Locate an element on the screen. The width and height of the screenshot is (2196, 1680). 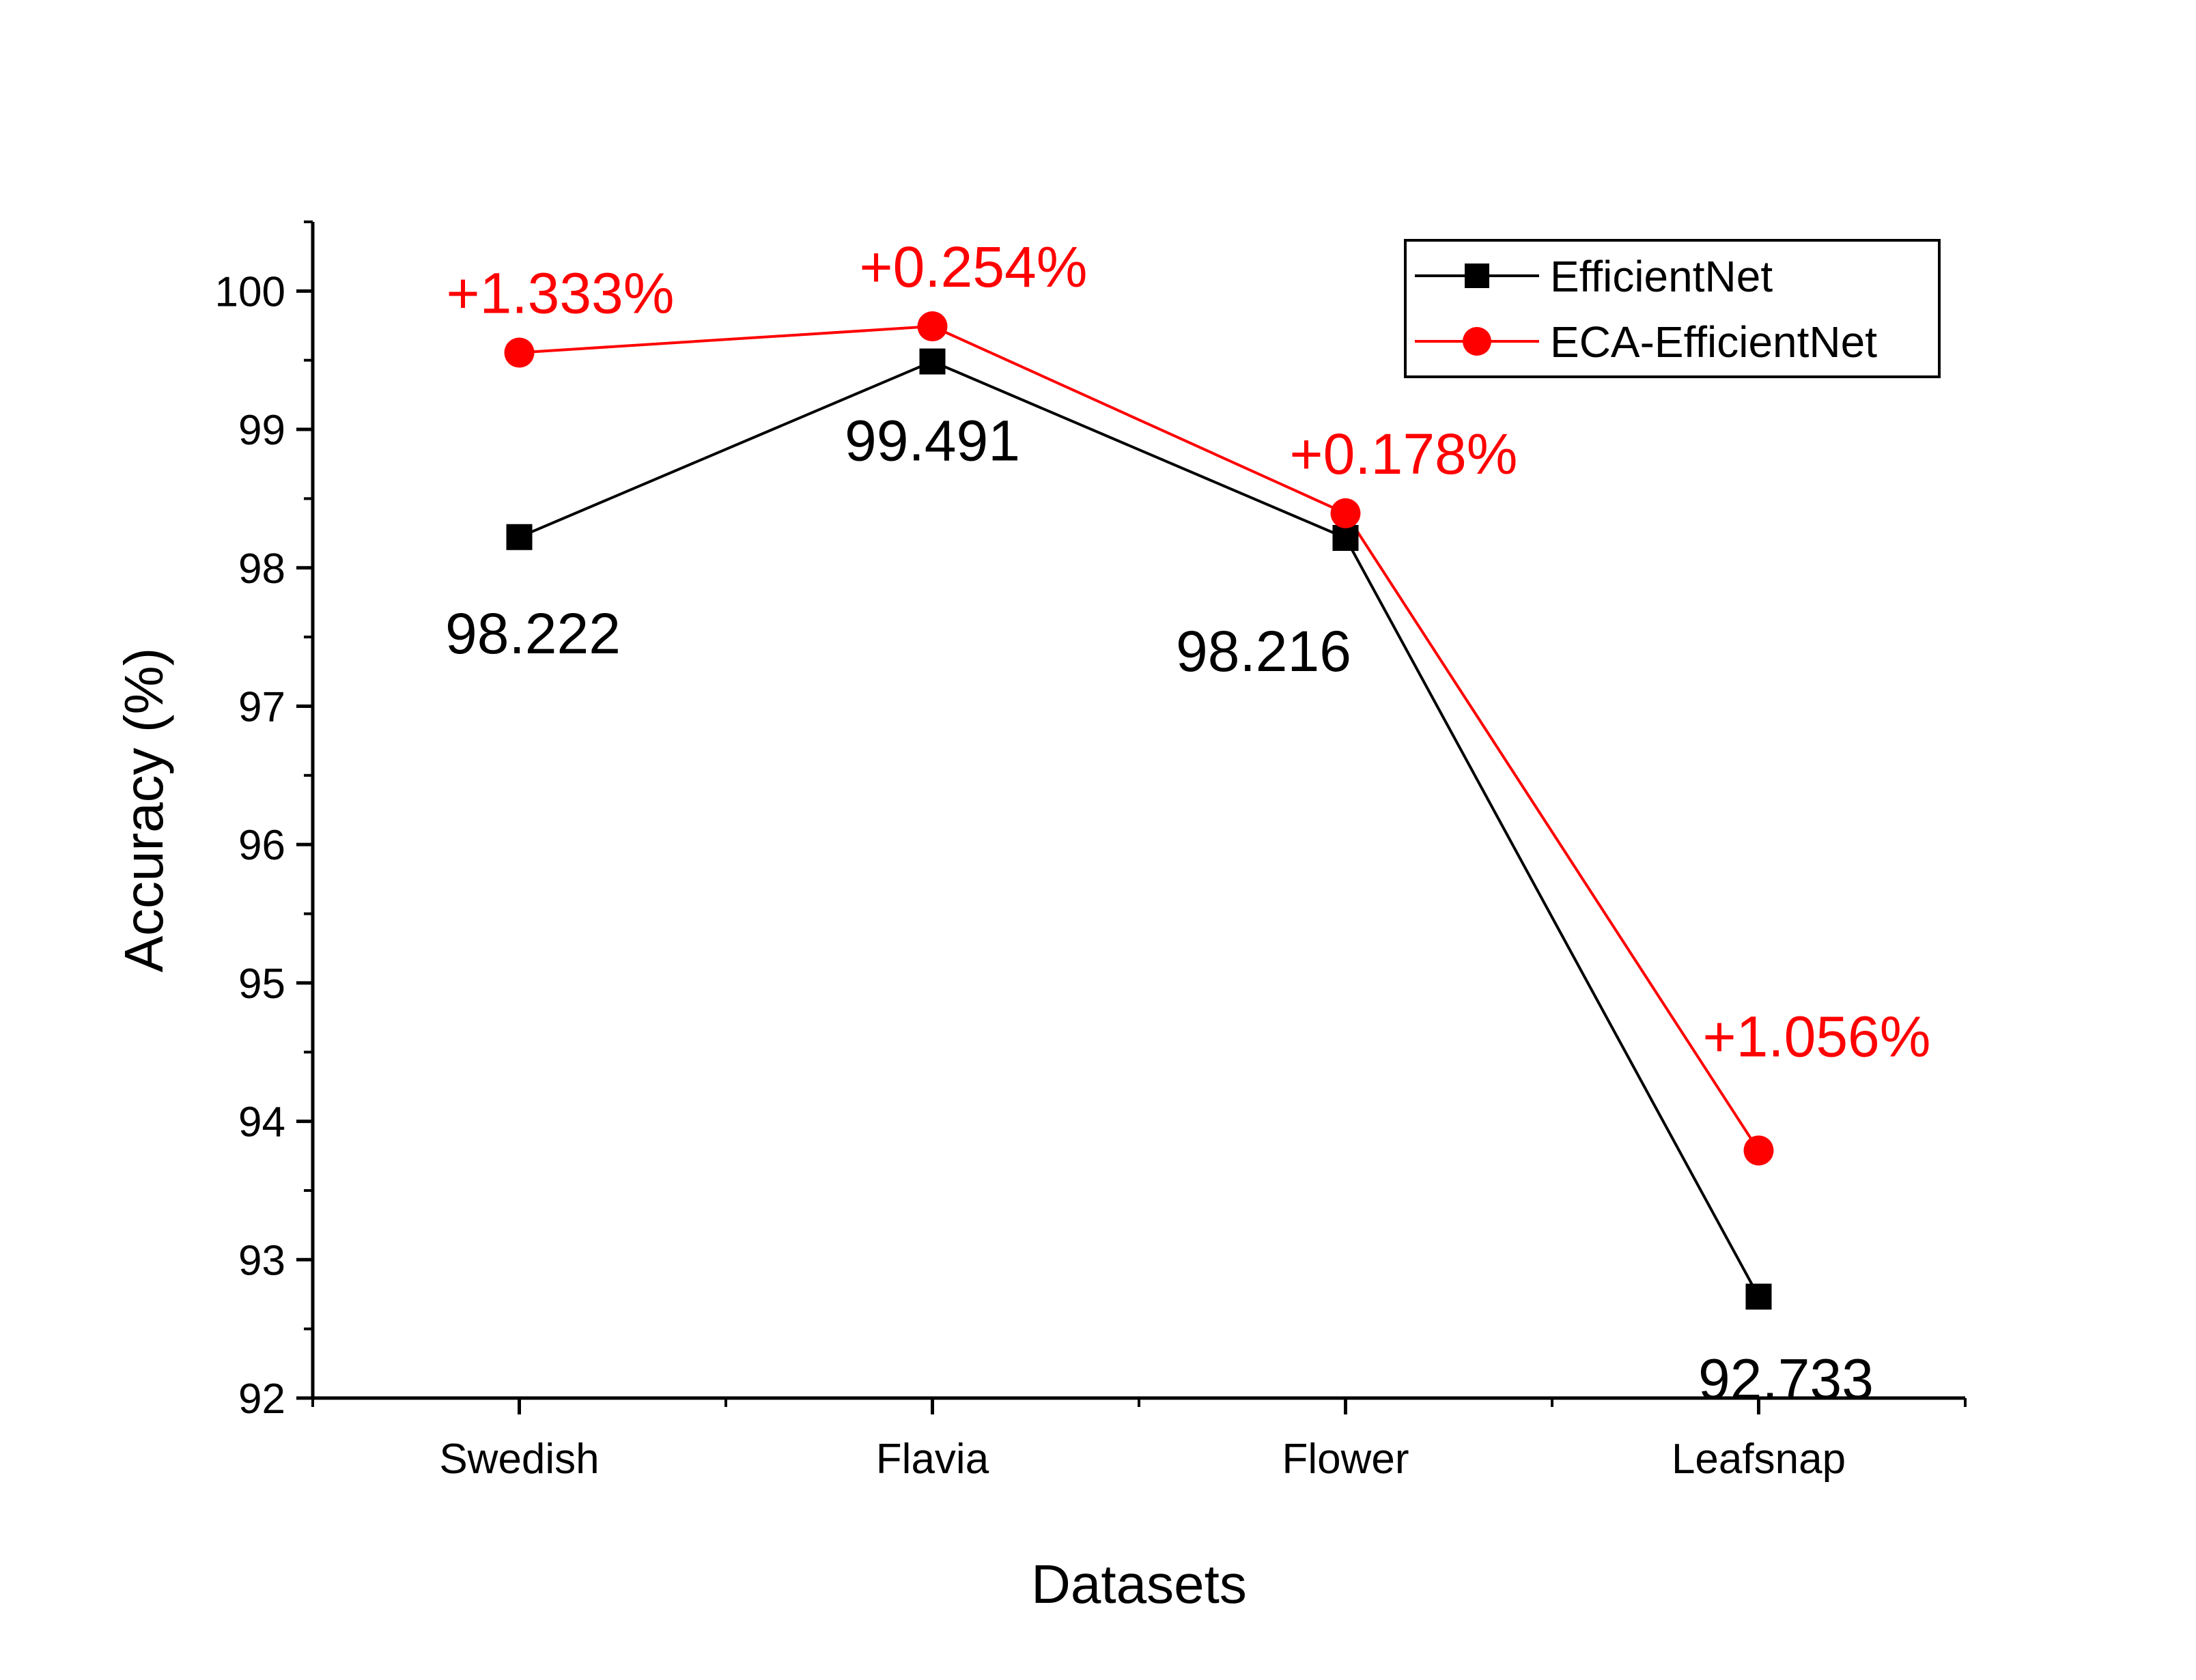
y-tick-label: 95 is located at coordinates (261, 984).